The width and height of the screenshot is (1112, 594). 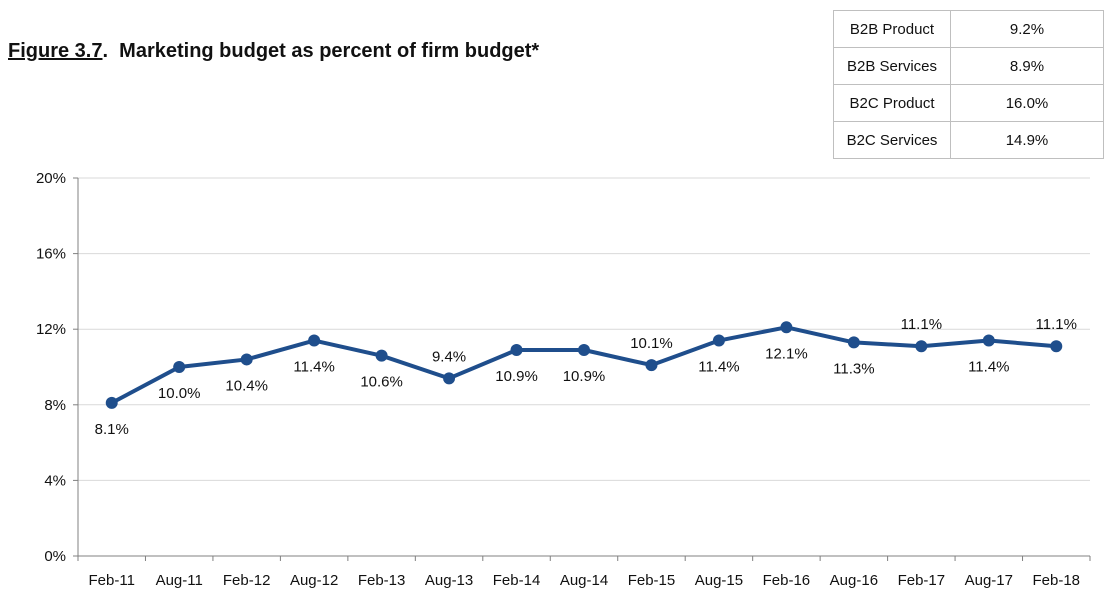 What do you see at coordinates (381, 382) in the screenshot?
I see `data-label: 10.6%` at bounding box center [381, 382].